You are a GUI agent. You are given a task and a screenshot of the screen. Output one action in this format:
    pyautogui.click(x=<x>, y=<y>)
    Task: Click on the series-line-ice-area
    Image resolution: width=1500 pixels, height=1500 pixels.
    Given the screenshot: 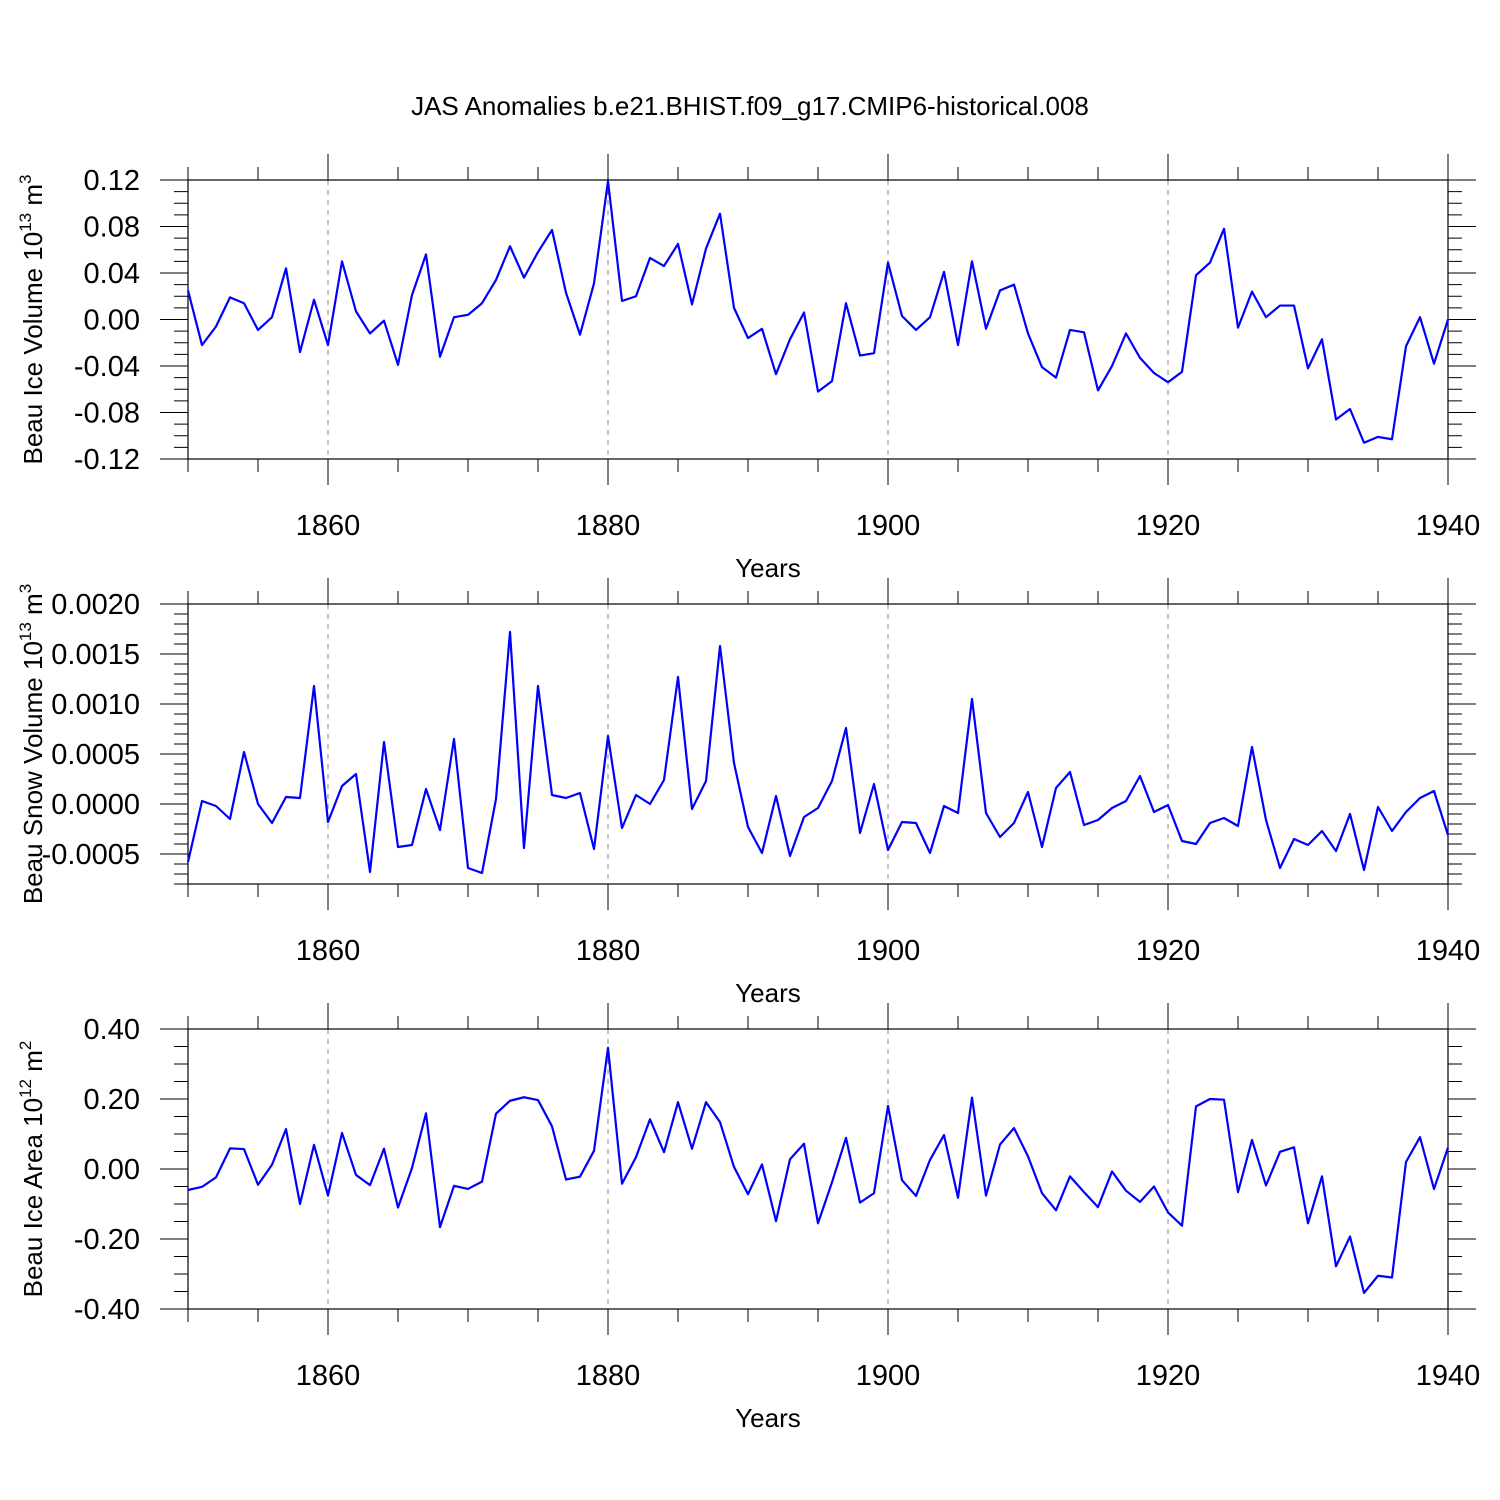 What is the action you would take?
    pyautogui.click(x=818, y=1170)
    